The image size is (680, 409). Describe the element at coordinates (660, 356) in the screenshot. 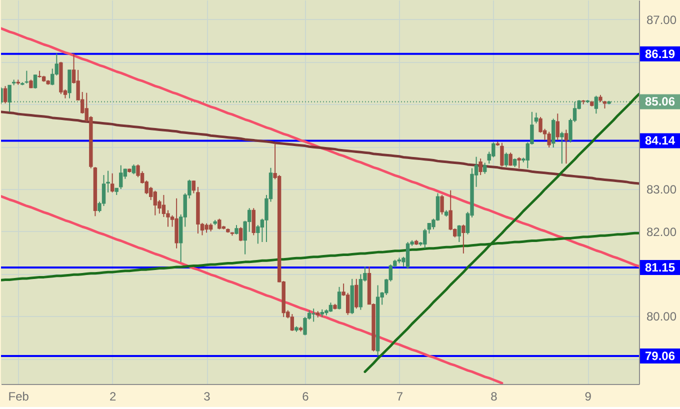

I see `ref-line-label: 79.06` at that location.